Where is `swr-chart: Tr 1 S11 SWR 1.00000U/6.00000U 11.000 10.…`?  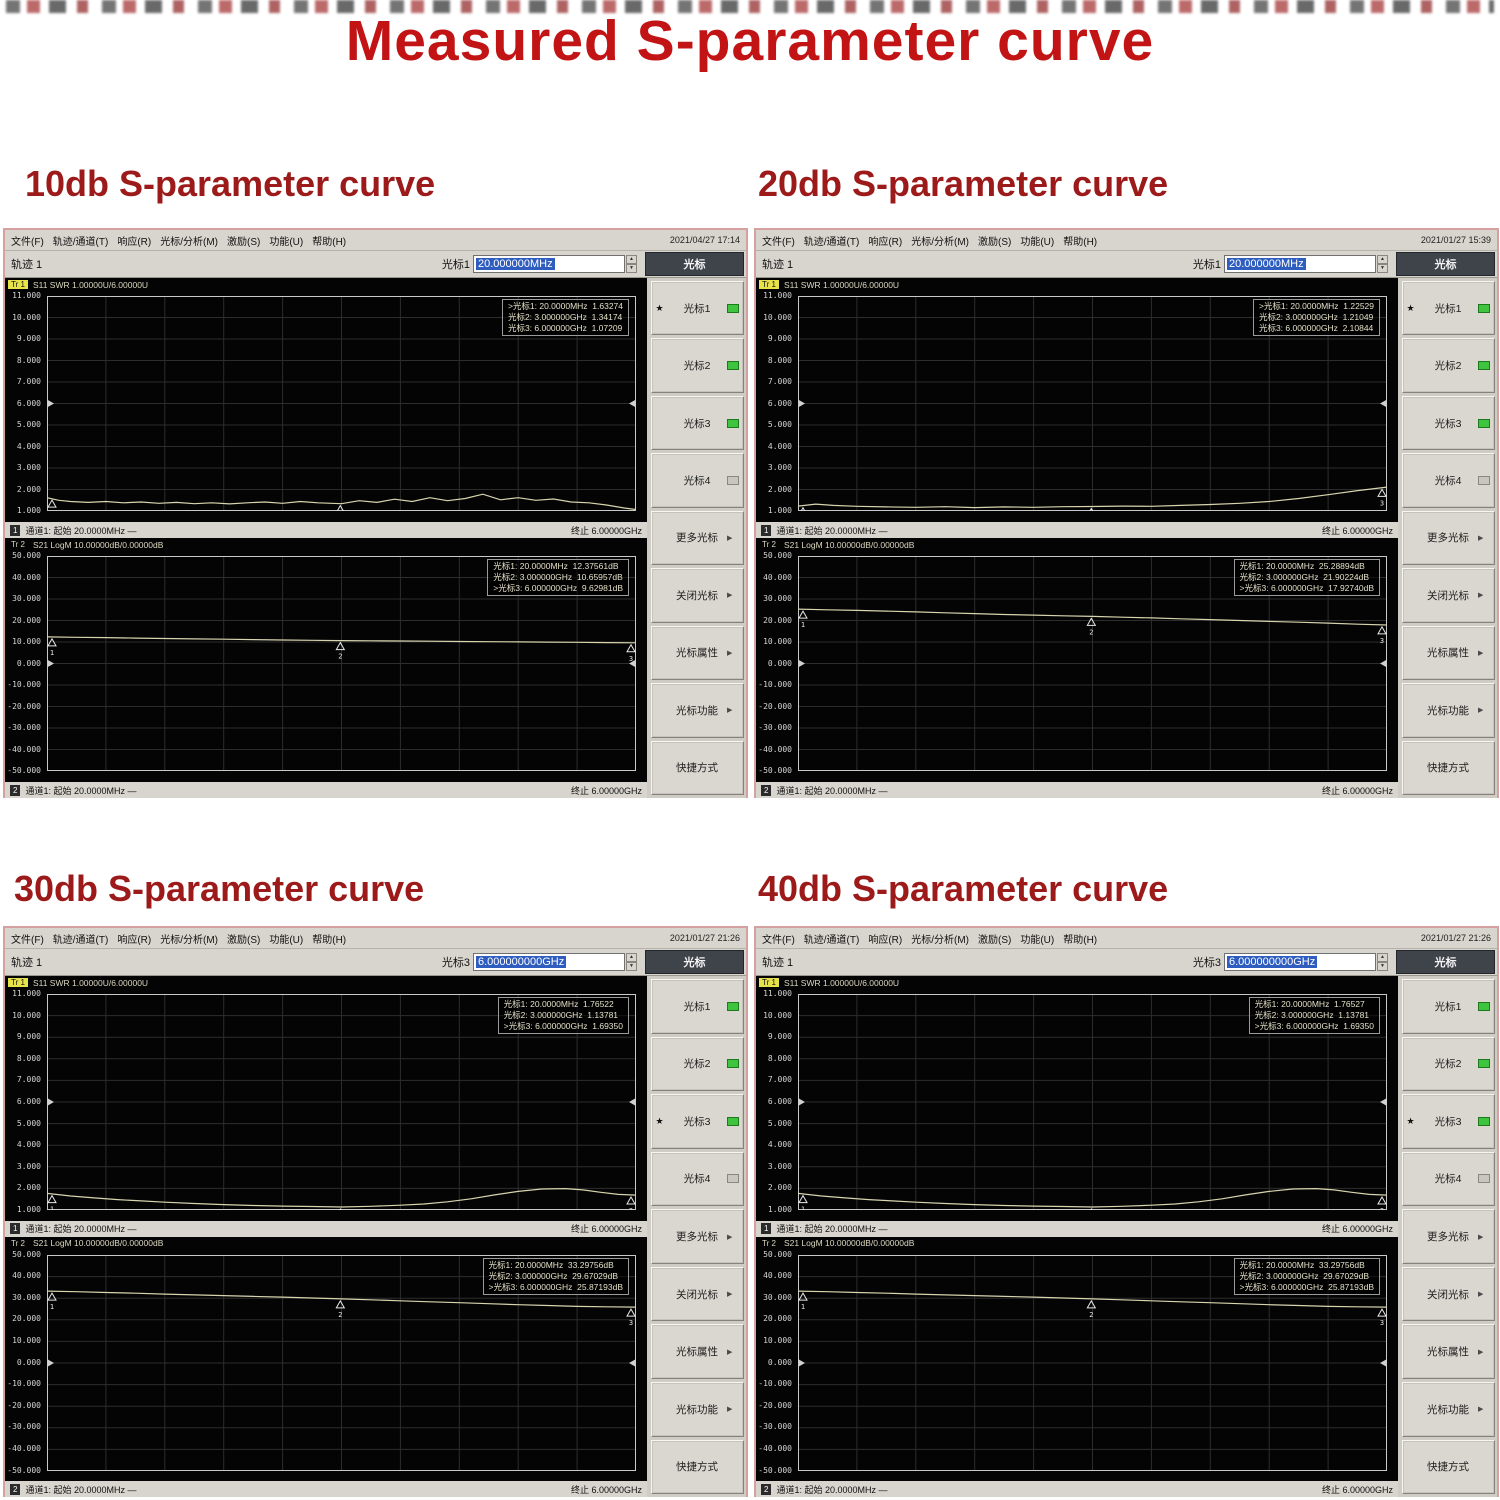 swr-chart: Tr 1 S11 SWR 1.00000U/6.00000U 11.000 10.… is located at coordinates (326, 1098).